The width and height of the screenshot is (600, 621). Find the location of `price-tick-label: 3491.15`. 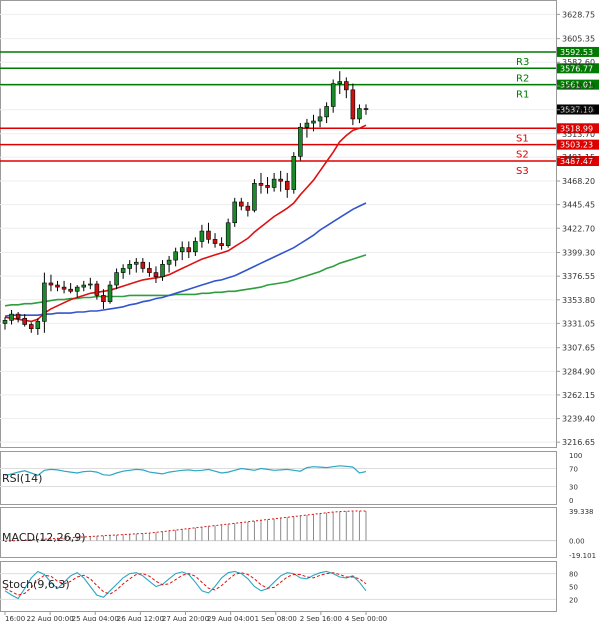

price-tick-label: 3491.15 is located at coordinates (578, 157).